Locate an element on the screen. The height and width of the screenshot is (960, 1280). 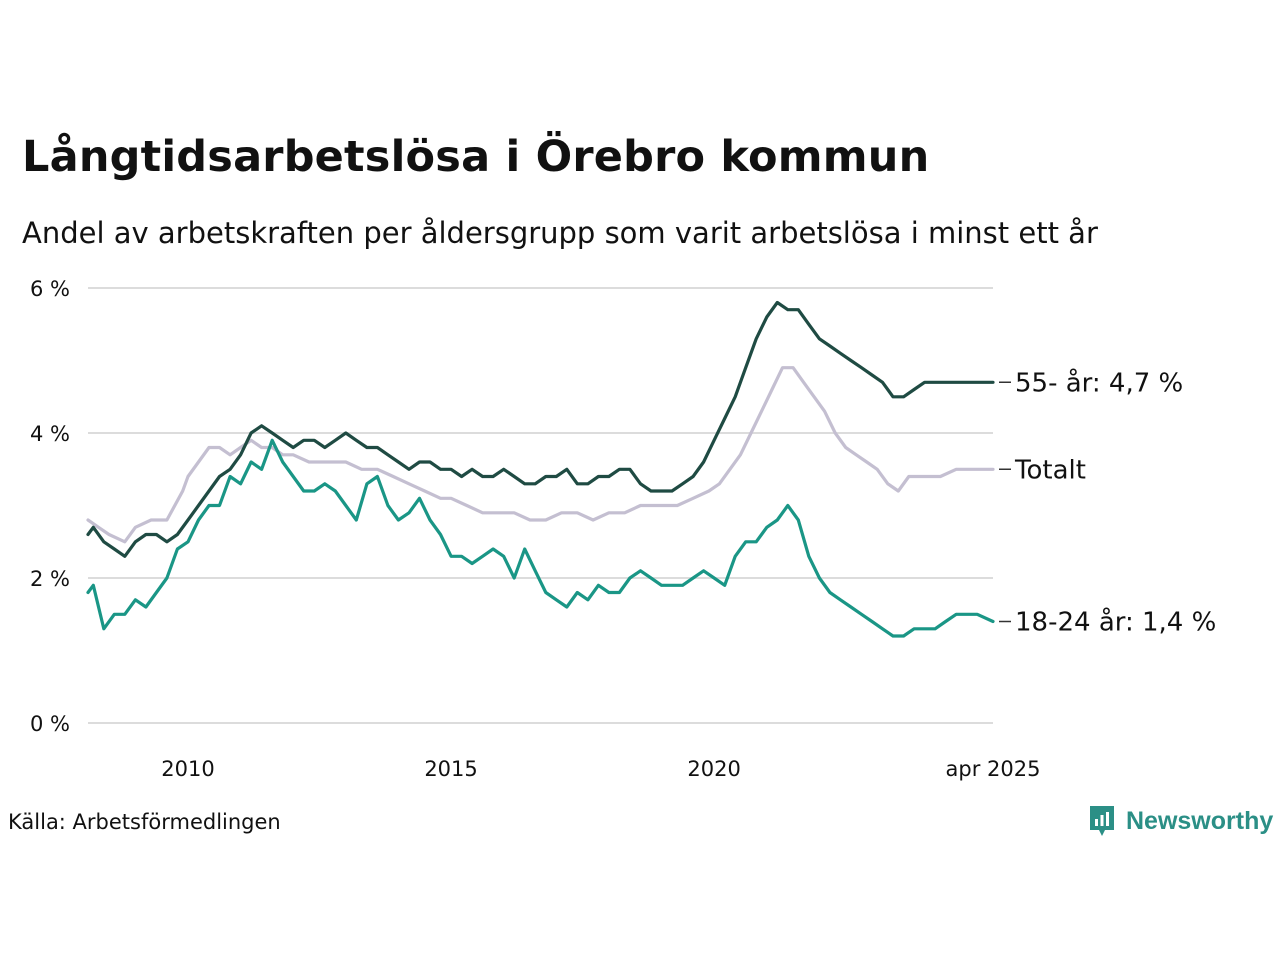
newsworthy-logo-icon is located at coordinates (1102, 821).